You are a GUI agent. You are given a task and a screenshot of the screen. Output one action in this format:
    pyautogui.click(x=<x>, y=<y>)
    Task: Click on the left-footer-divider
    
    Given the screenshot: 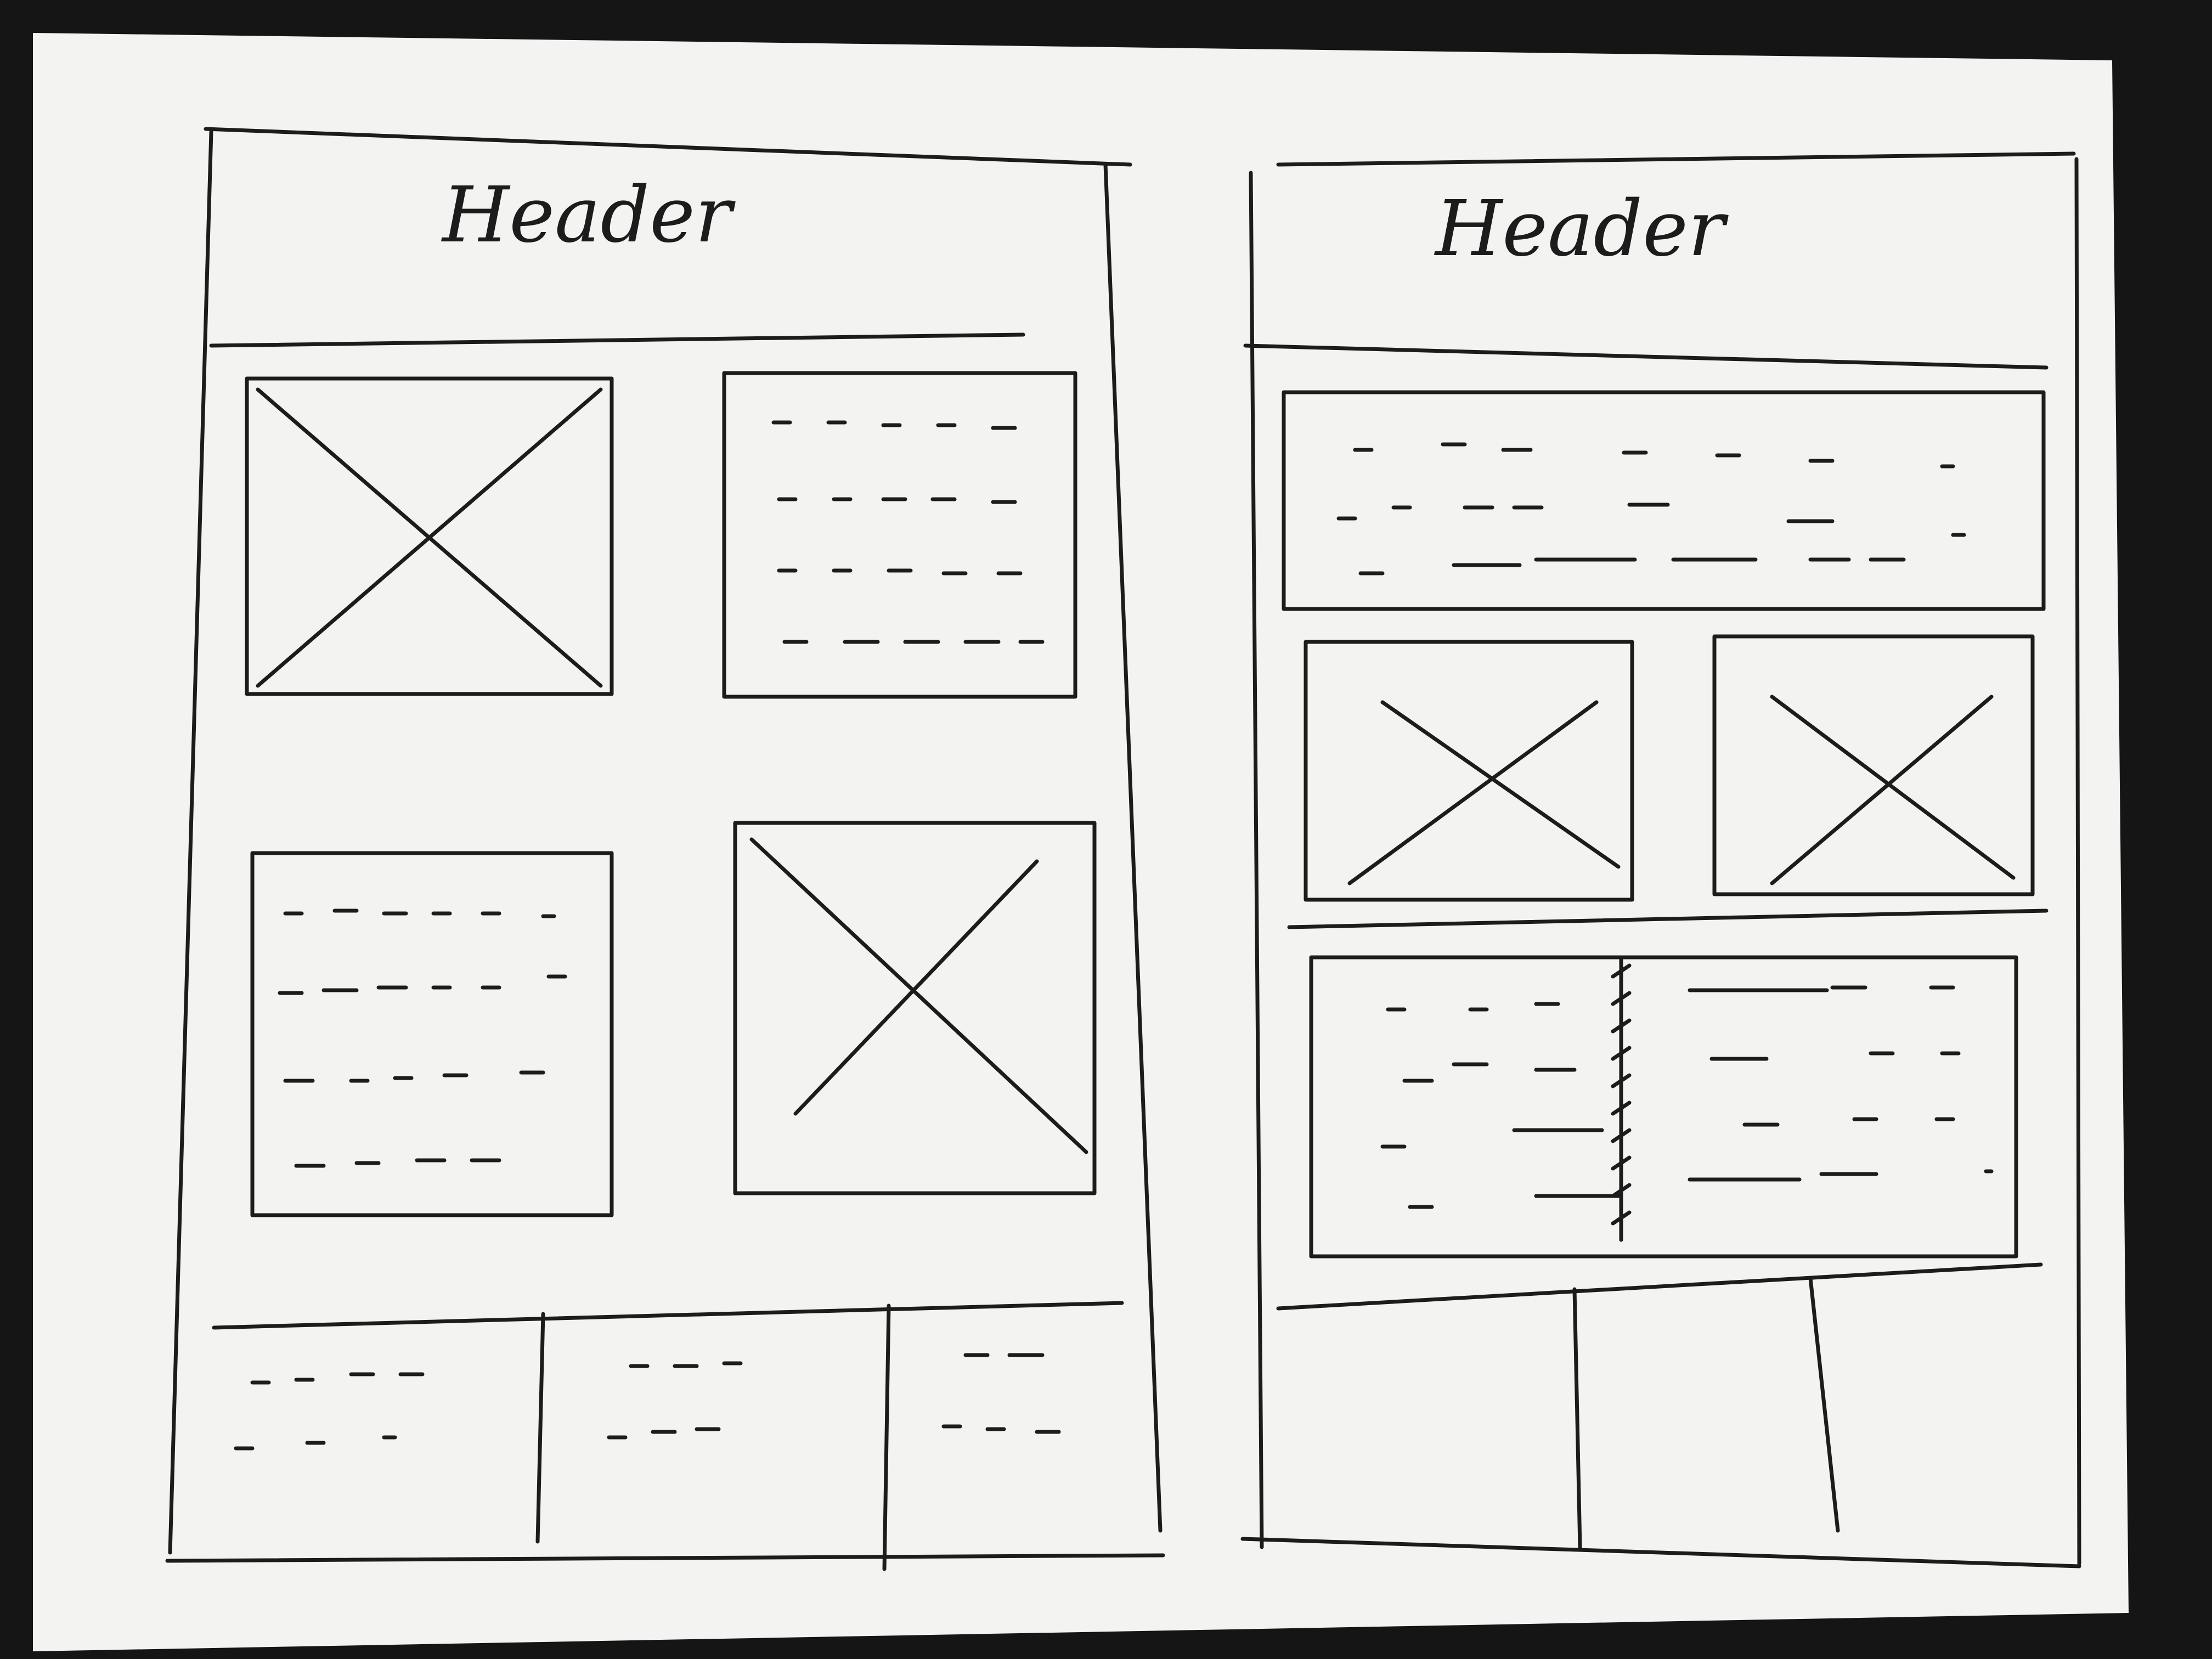 What is the action you would take?
    pyautogui.click(x=668, y=1315)
    